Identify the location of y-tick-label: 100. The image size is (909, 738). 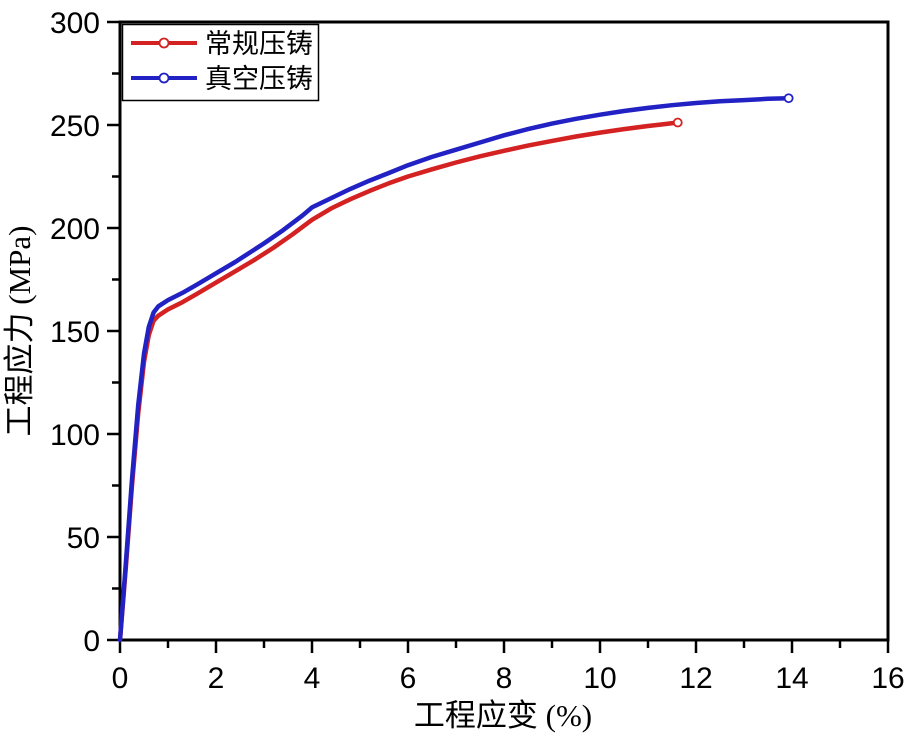
(75, 435).